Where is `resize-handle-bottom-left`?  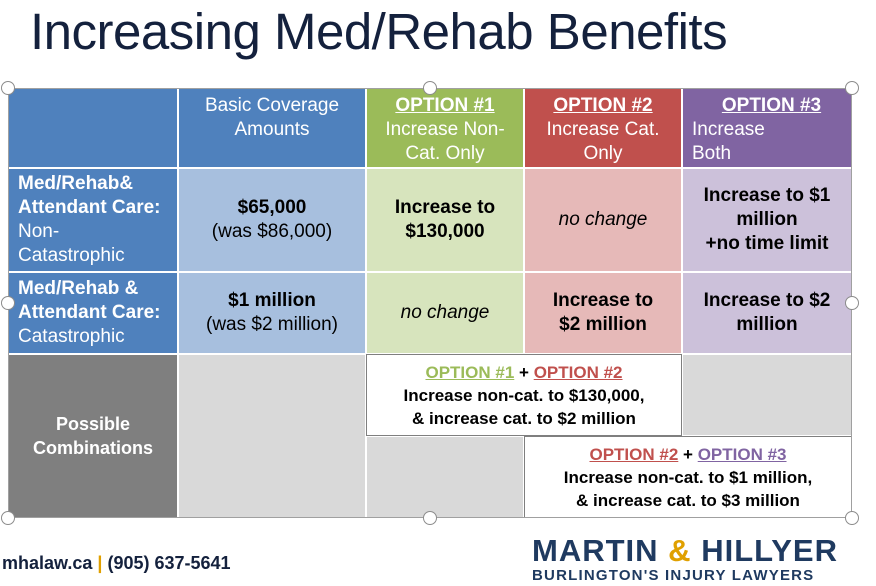
resize-handle-bottom-left is located at coordinates (8, 518).